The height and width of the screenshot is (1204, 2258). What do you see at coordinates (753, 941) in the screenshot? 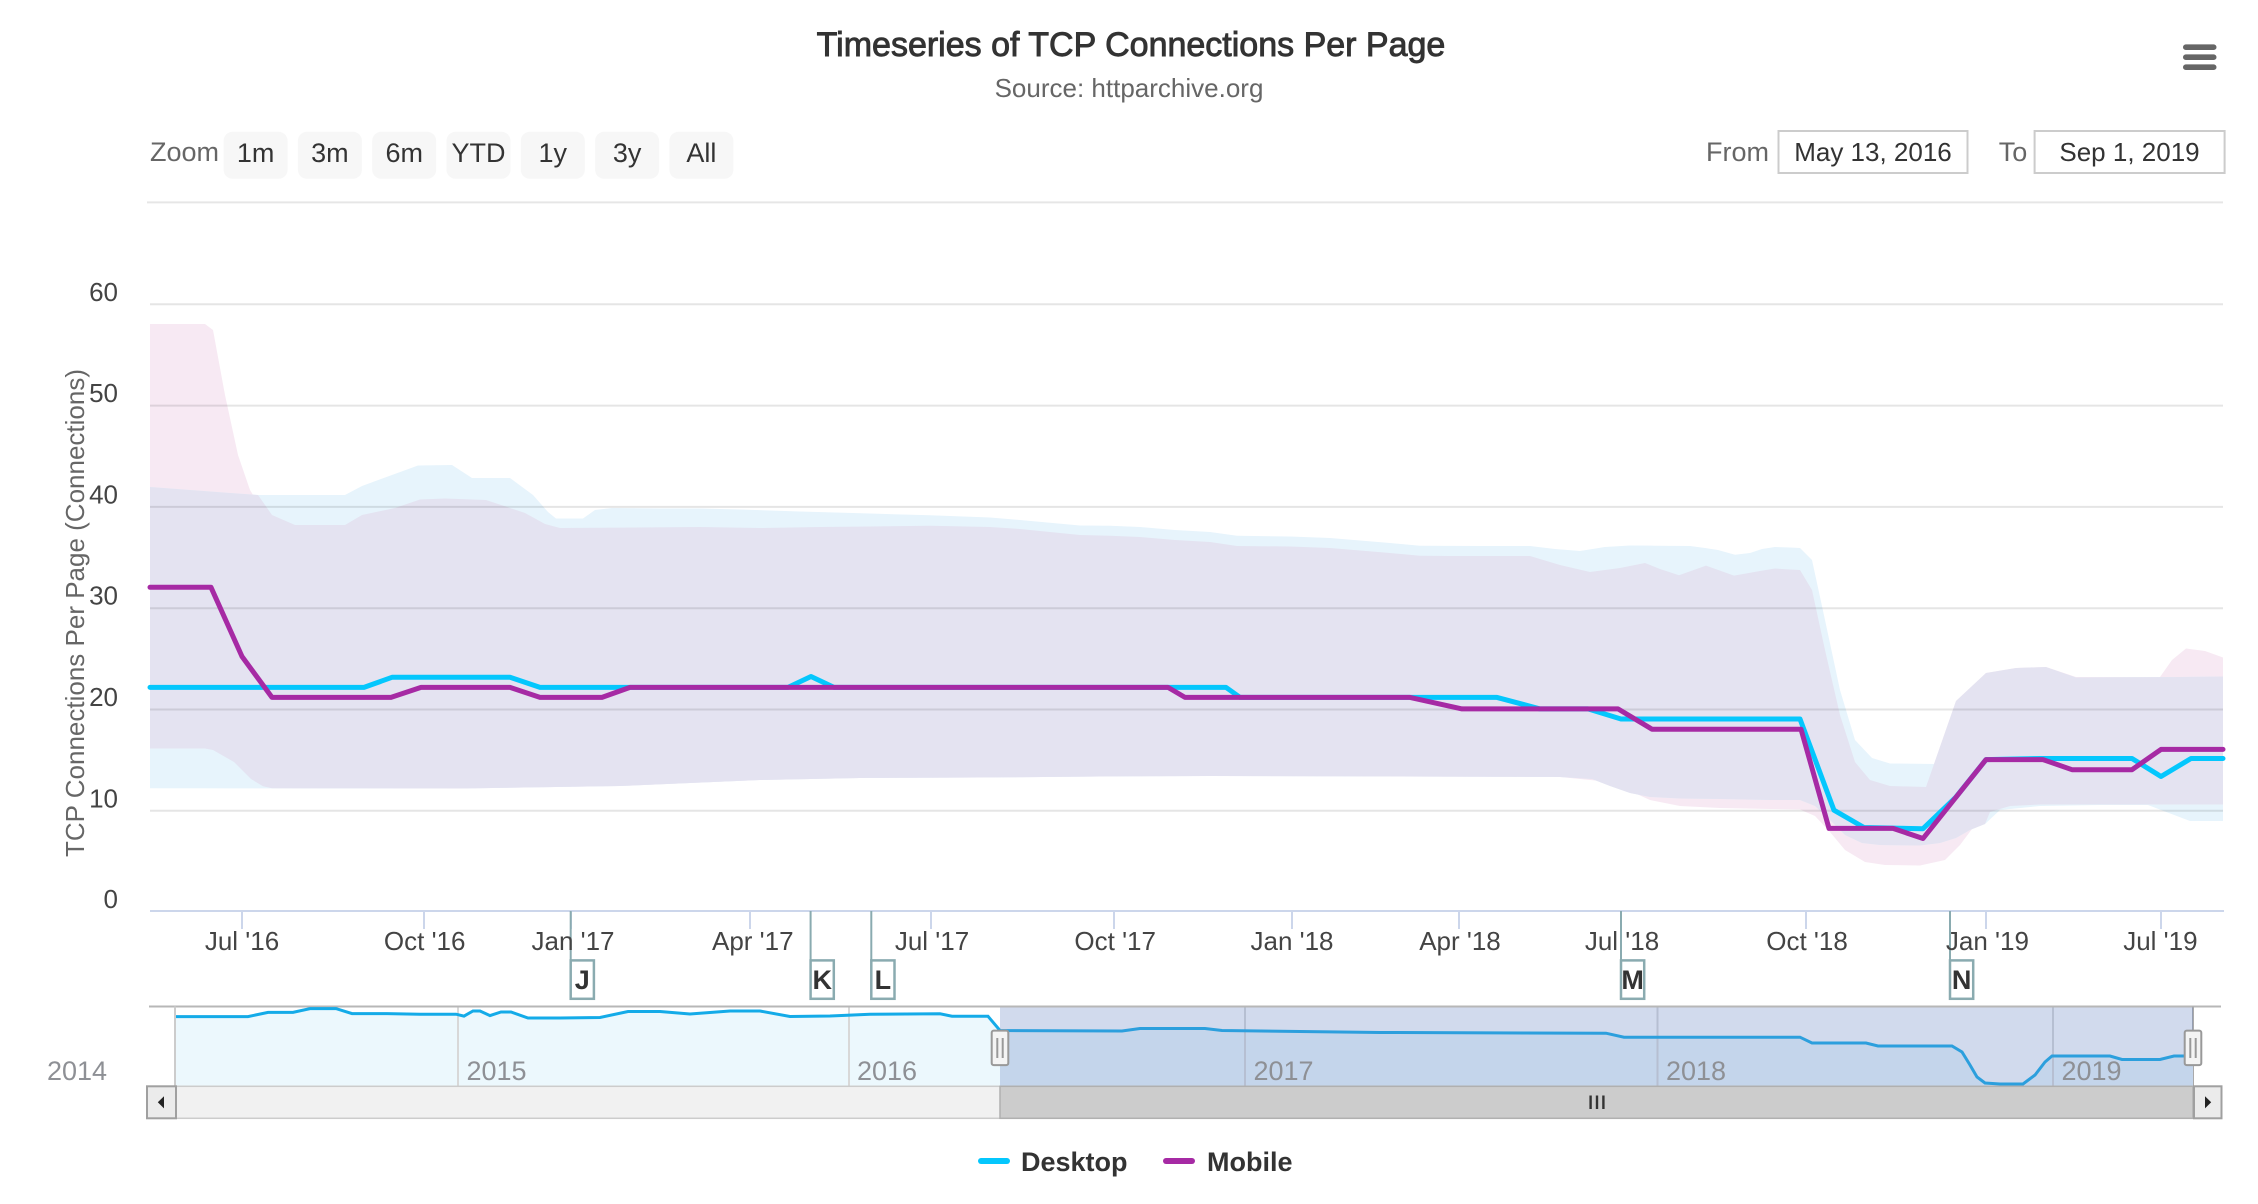
I see `svg-text: Apr '17` at bounding box center [753, 941].